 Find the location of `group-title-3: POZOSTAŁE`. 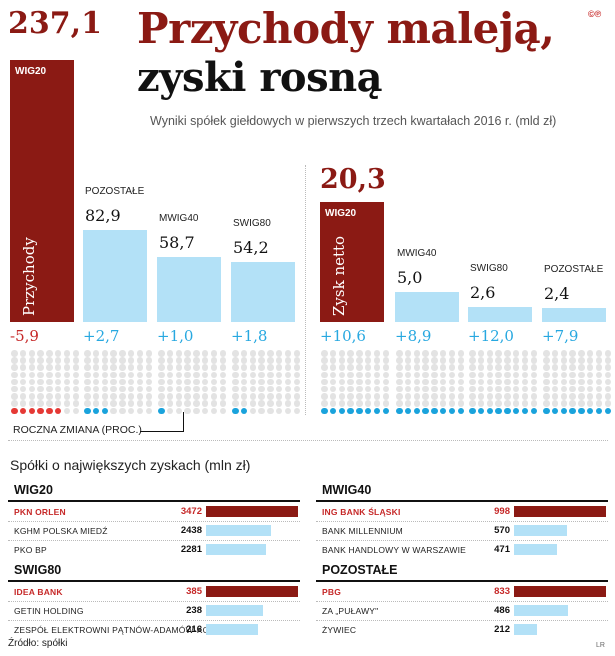

group-title-3: POZOSTAŁE is located at coordinates (360, 570).